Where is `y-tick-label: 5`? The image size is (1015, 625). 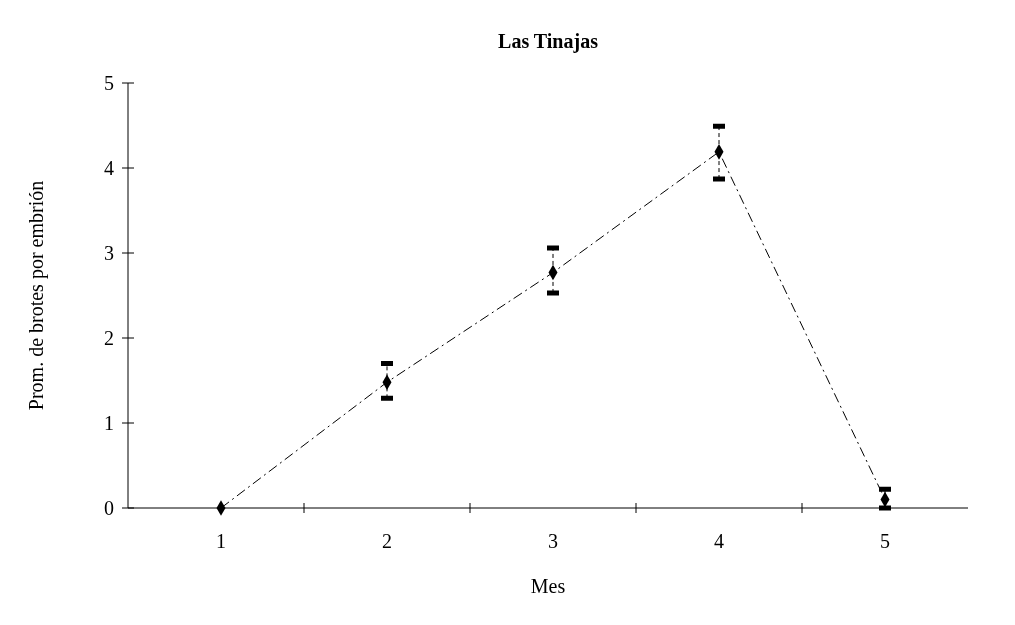
y-tick-label: 5 is located at coordinates (109, 83).